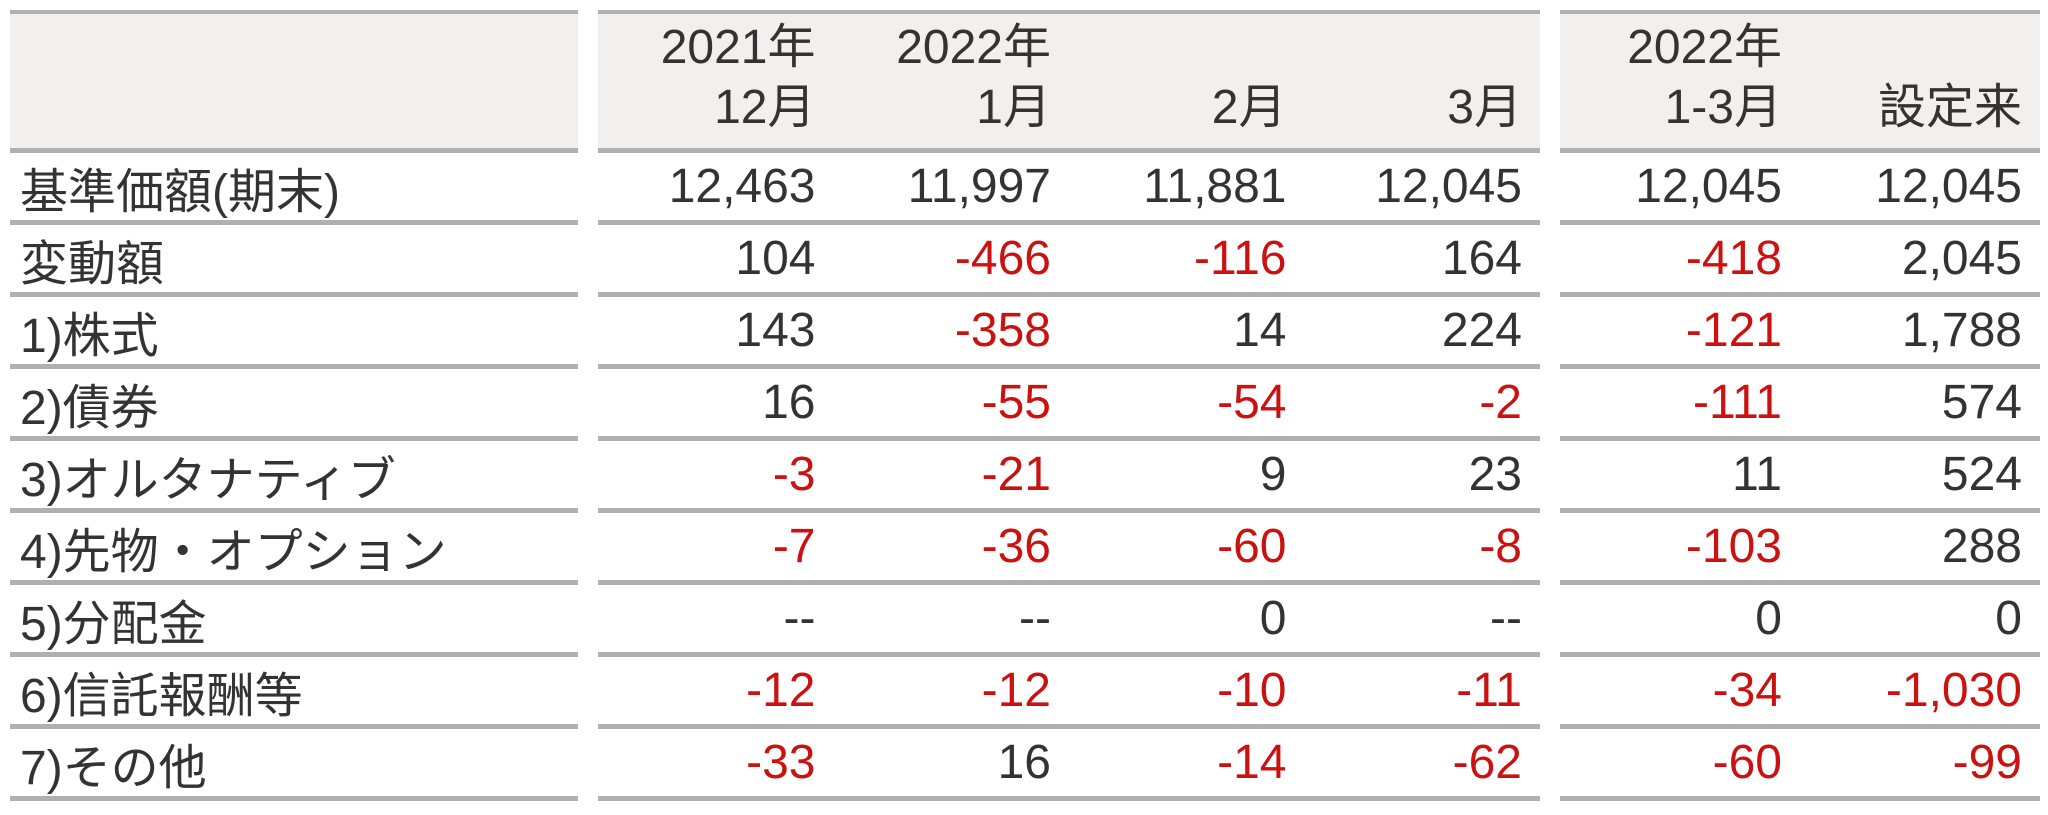 This screenshot has height=815, width=2048. I want to click on value-cell: -121, so click(1733, 330).